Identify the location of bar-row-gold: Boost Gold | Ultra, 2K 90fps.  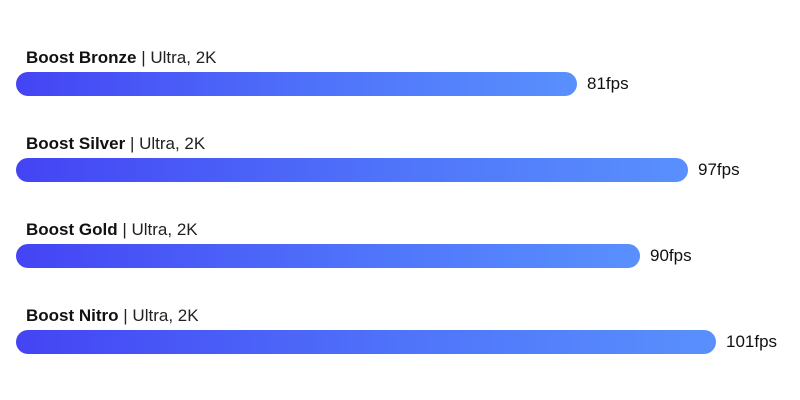
(406, 248).